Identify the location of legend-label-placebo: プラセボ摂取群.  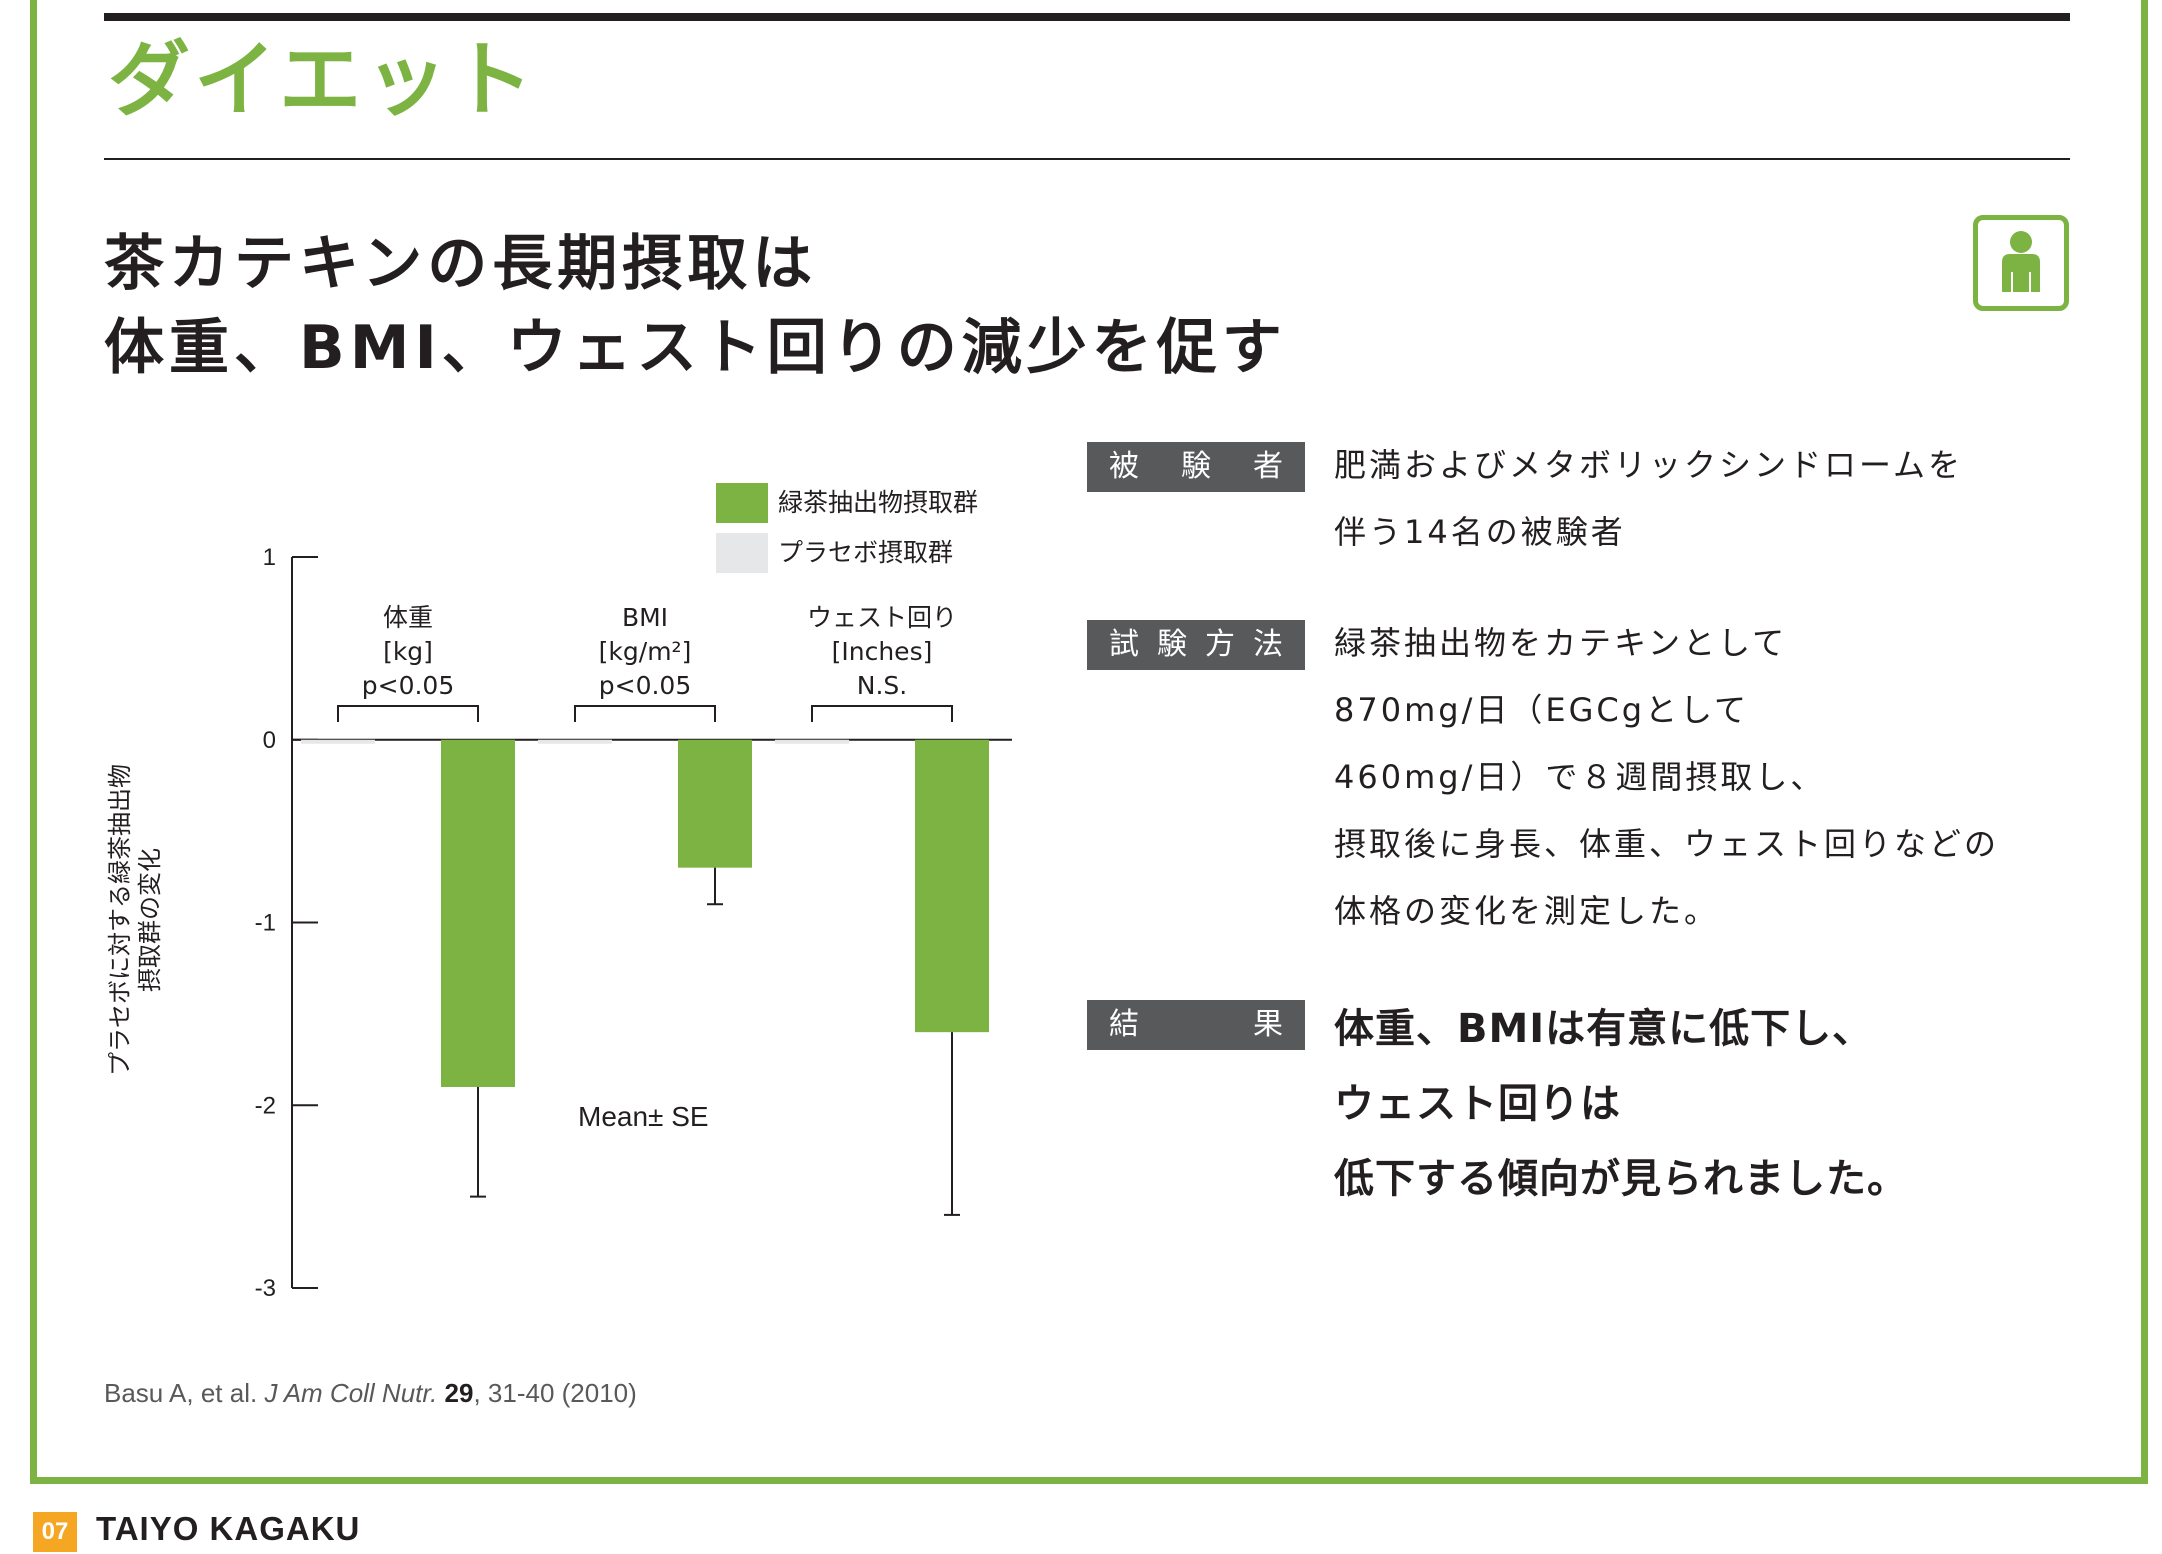
(865, 552).